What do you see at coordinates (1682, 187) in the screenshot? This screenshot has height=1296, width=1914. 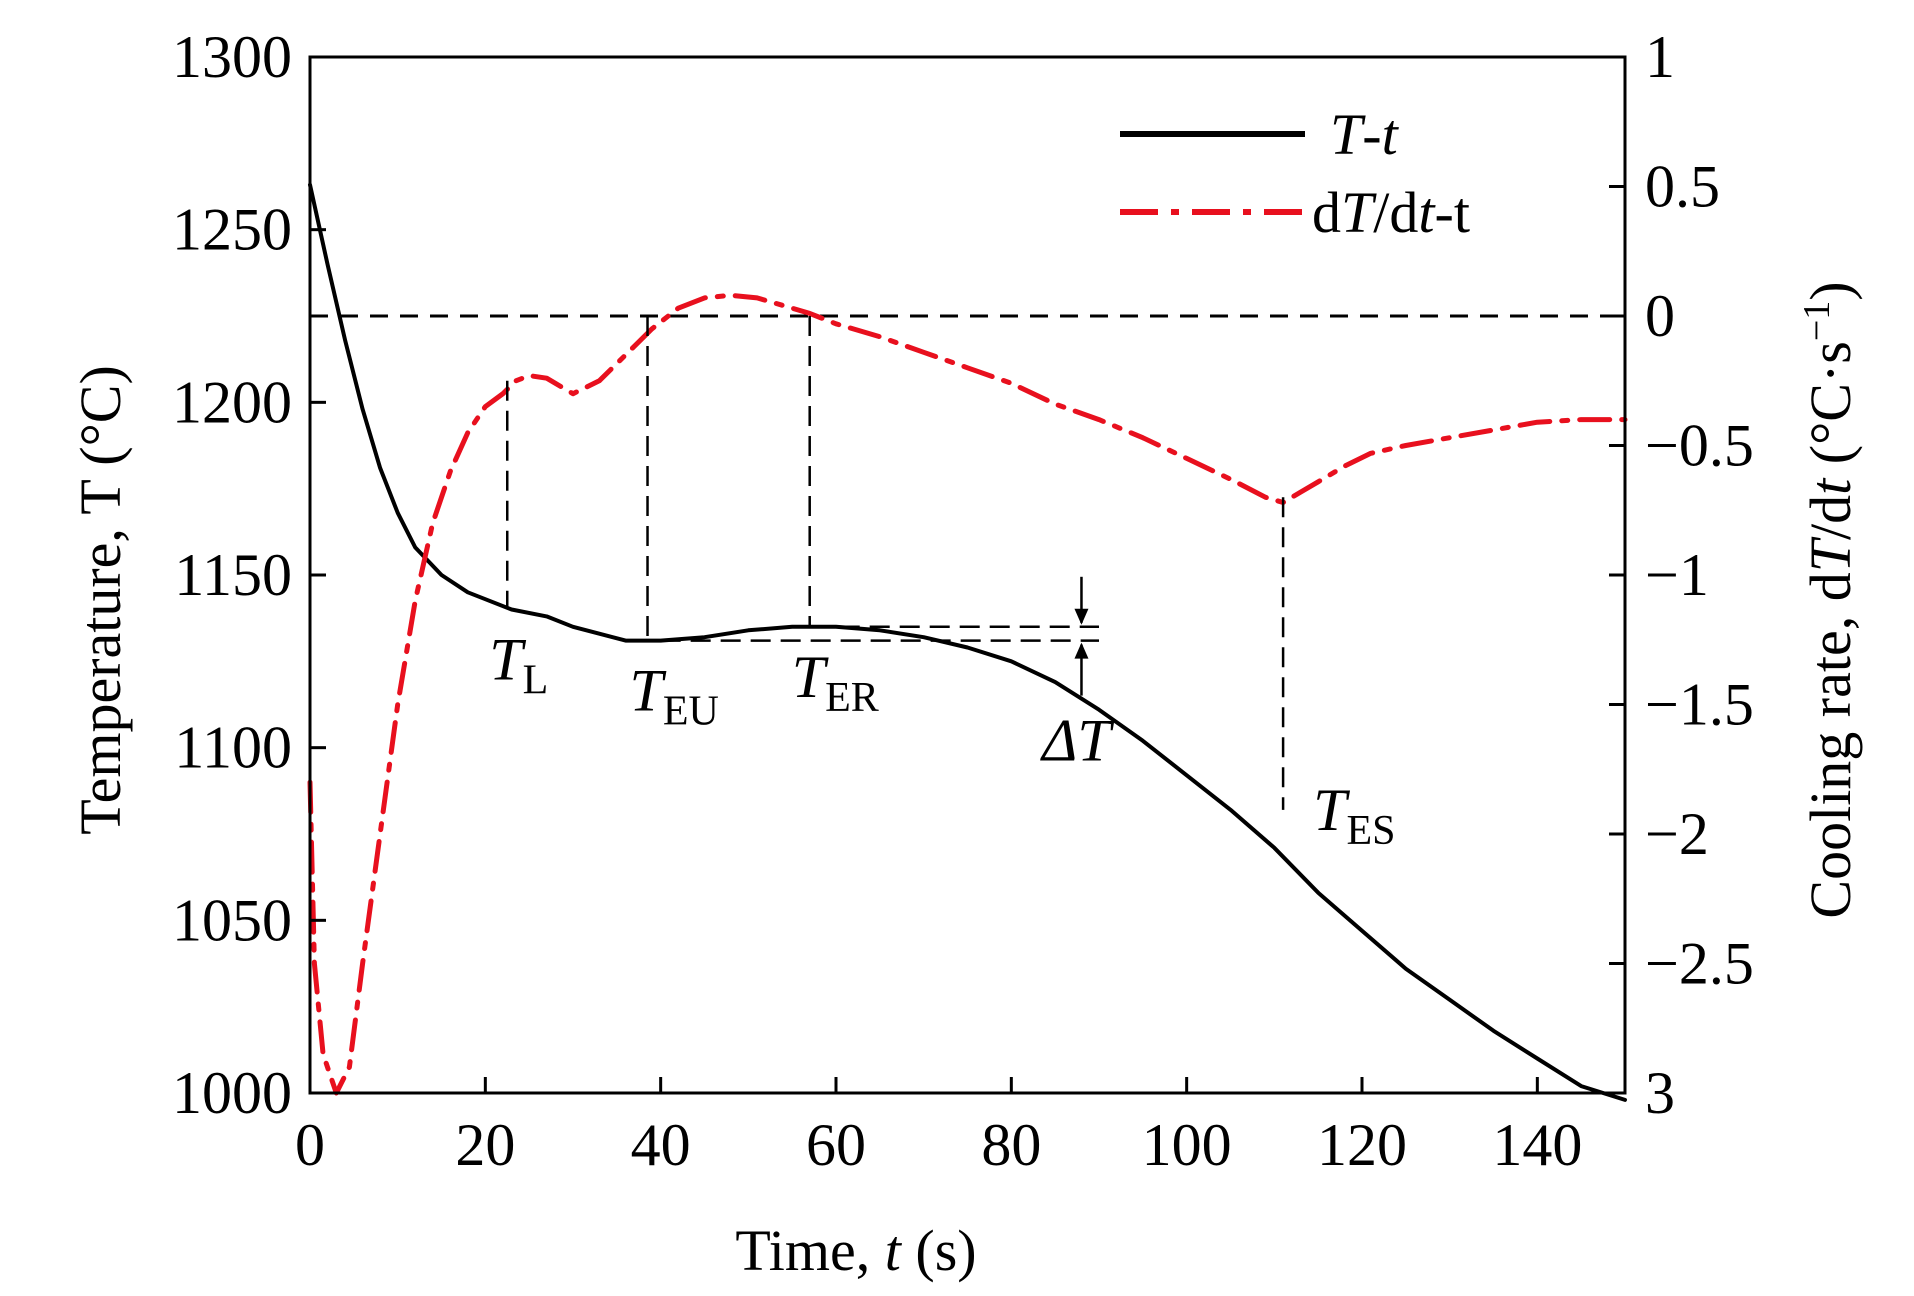 I see `y-right-tick-label: 0.5` at bounding box center [1682, 187].